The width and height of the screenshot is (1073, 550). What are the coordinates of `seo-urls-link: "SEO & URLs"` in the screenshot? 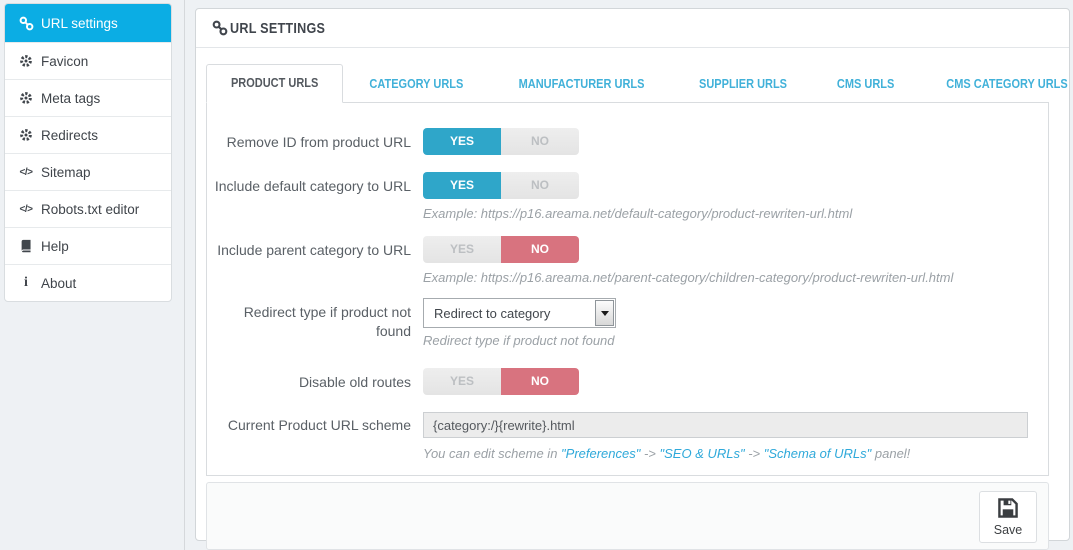 It's located at (702, 453).